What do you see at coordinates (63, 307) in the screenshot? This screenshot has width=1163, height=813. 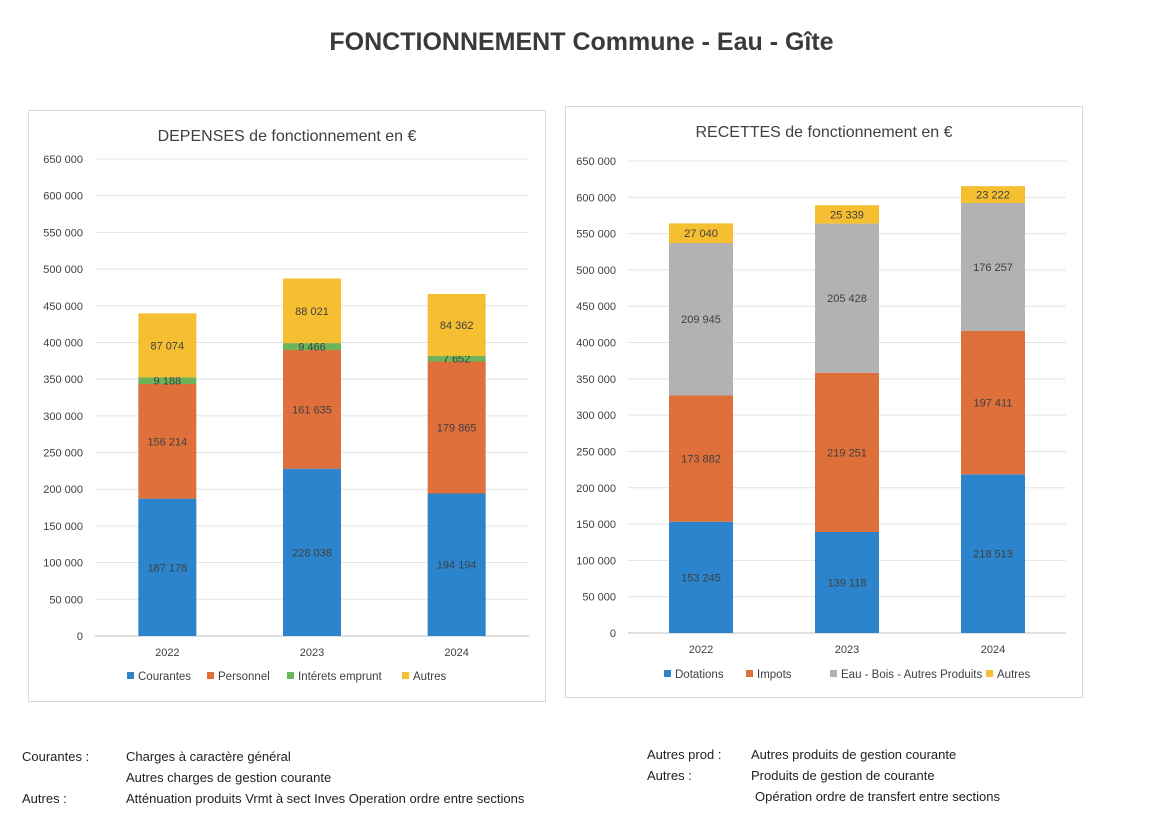 I see `depenses-y-tick-label: 450 000` at bounding box center [63, 307].